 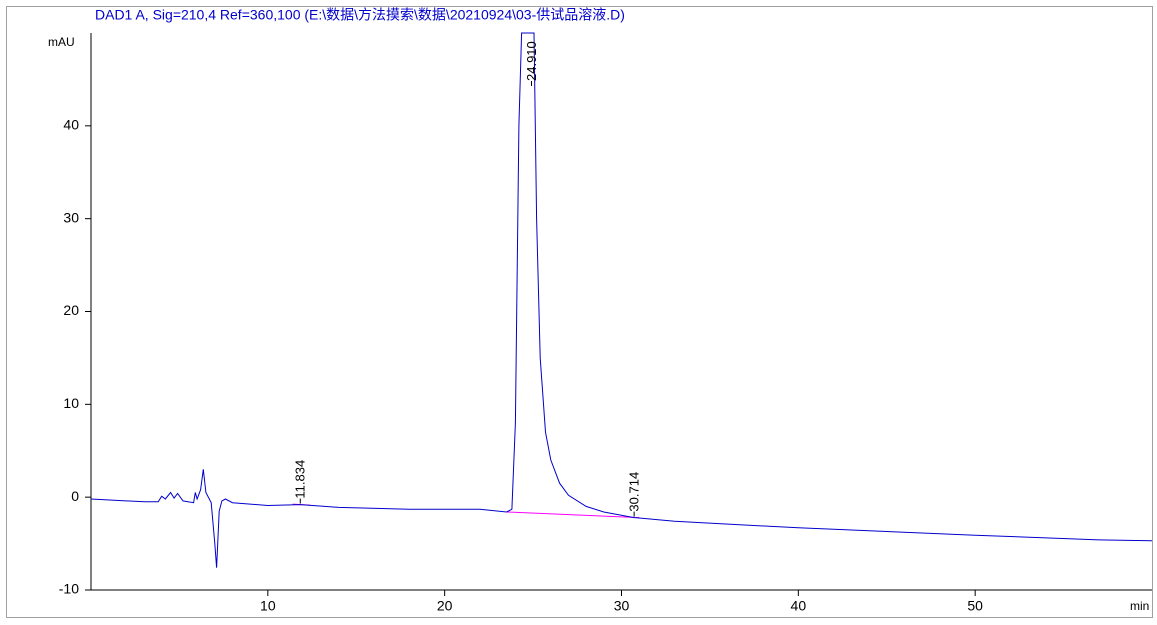 What do you see at coordinates (268, 606) in the screenshot?
I see `x-tick-label: 10` at bounding box center [268, 606].